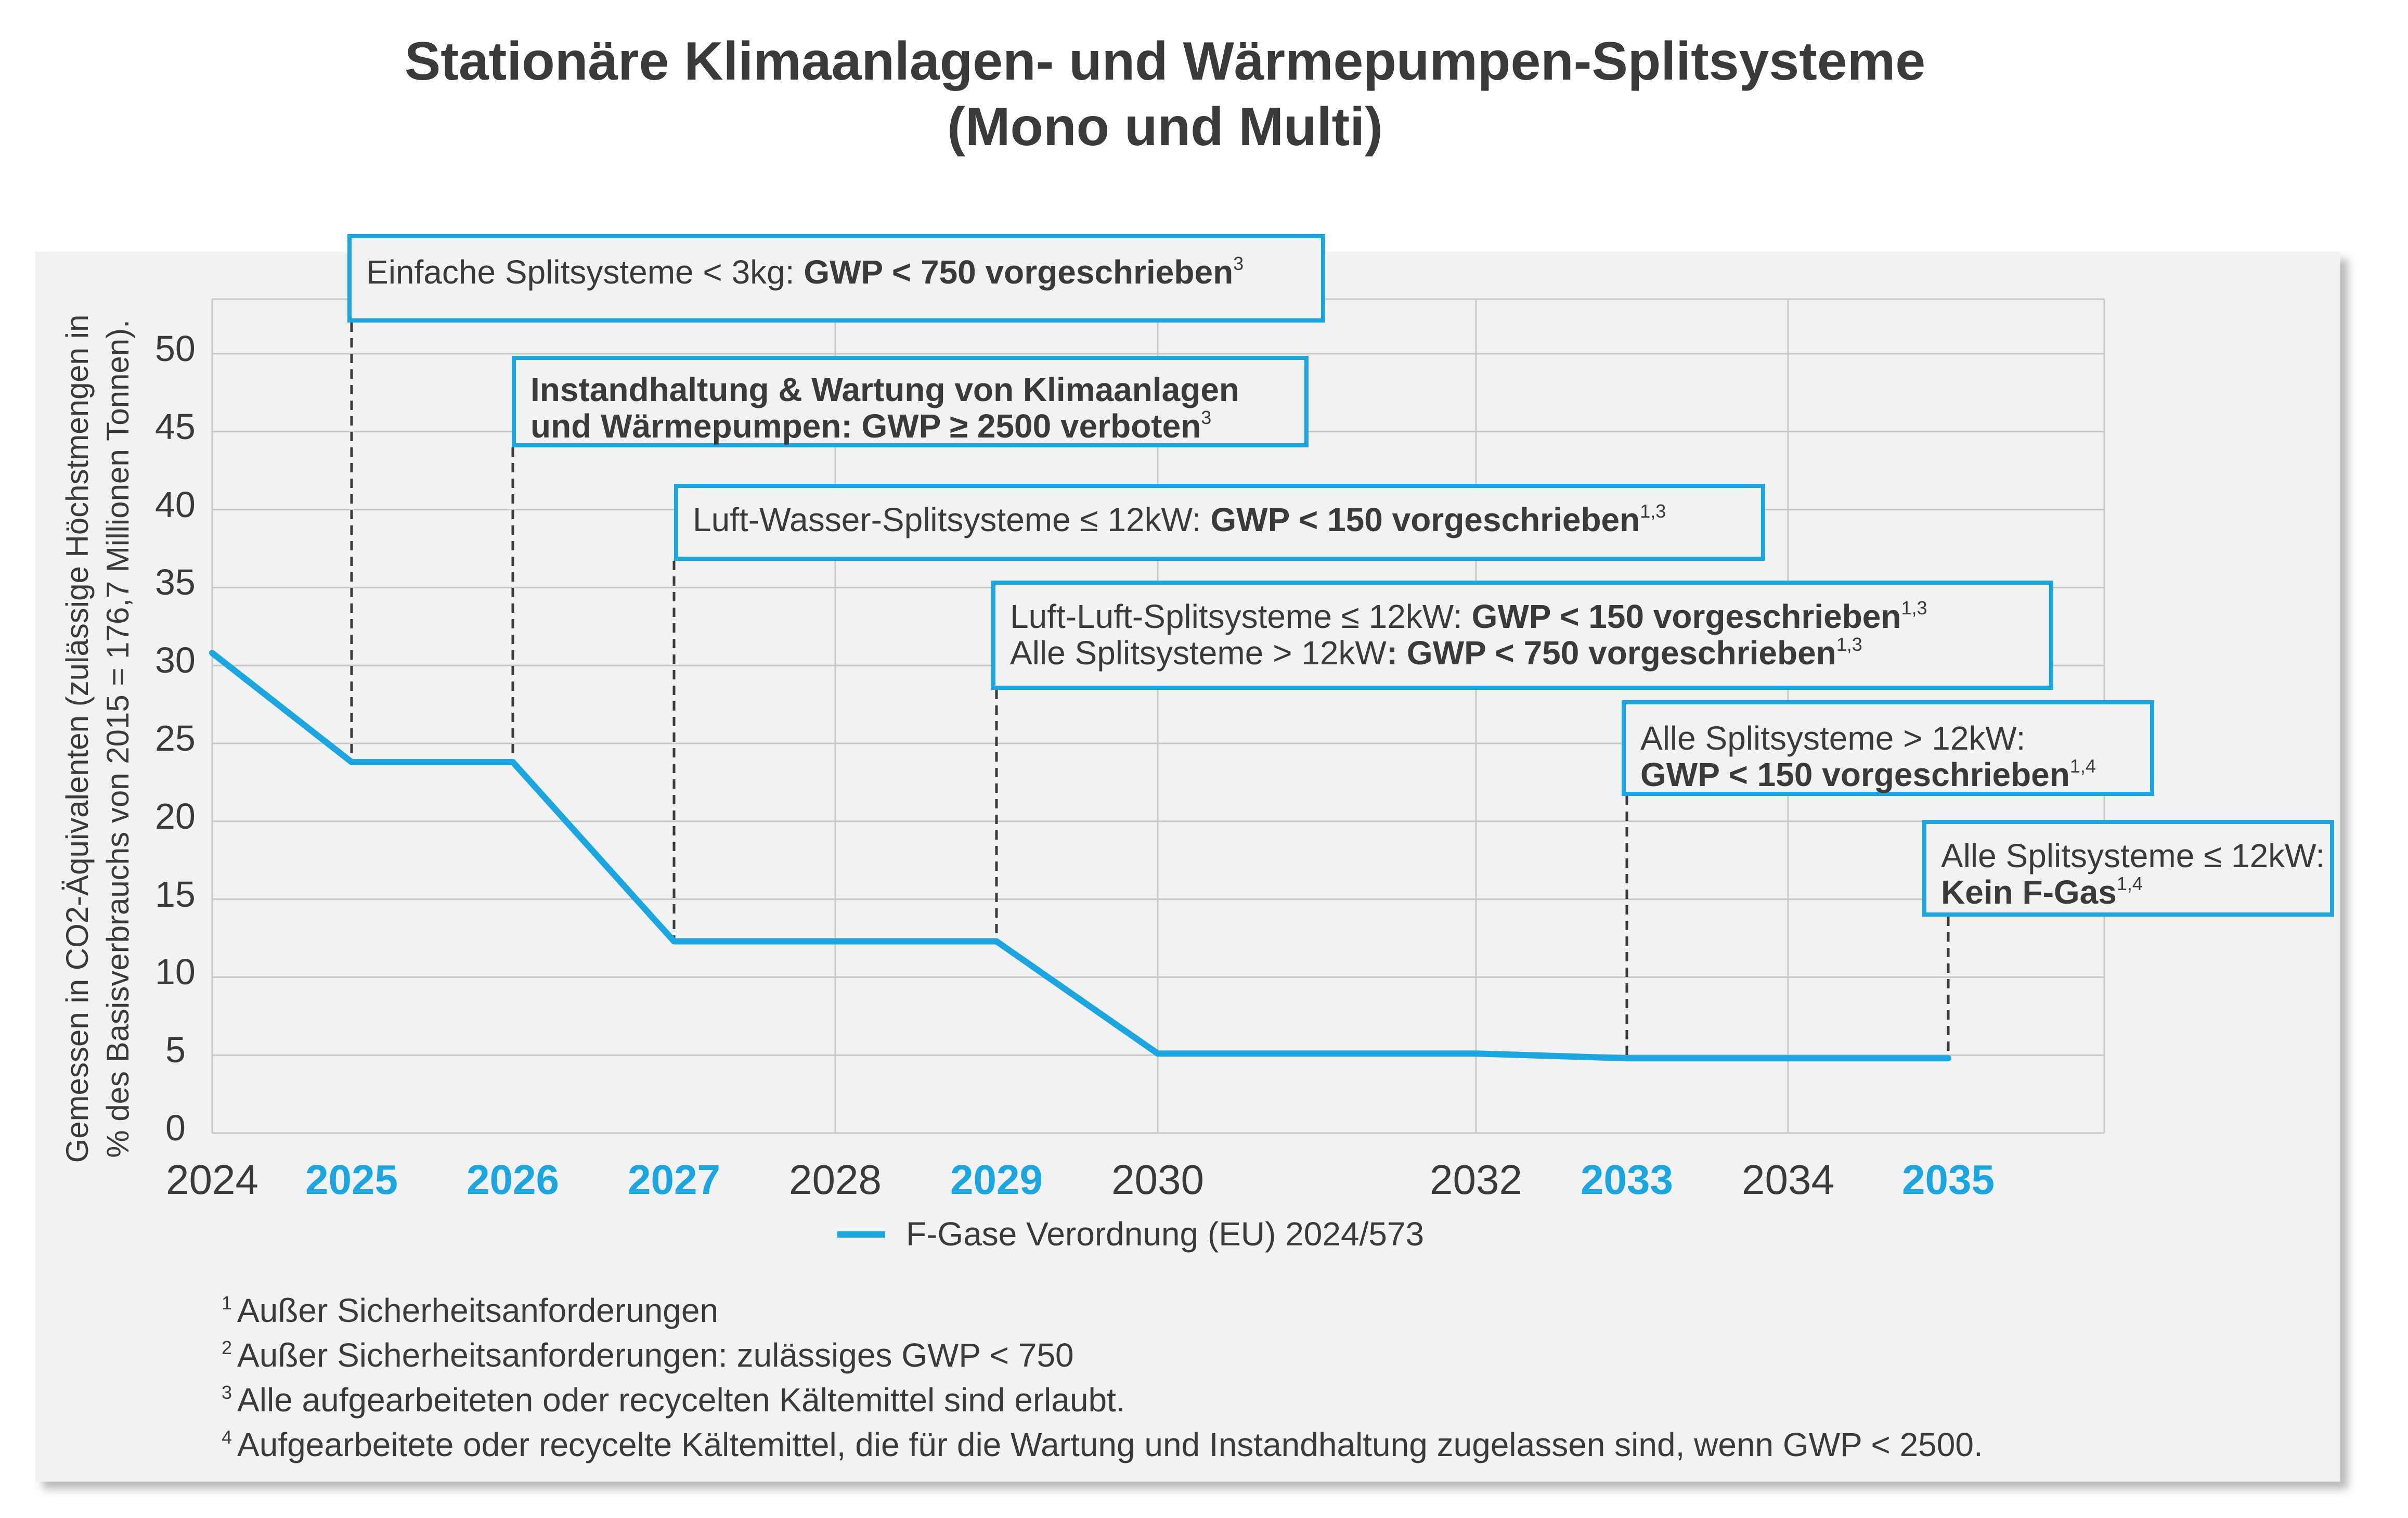  Describe the element at coordinates (835, 1180) in the screenshot. I see `x-tick-label-2028: 2028` at that location.